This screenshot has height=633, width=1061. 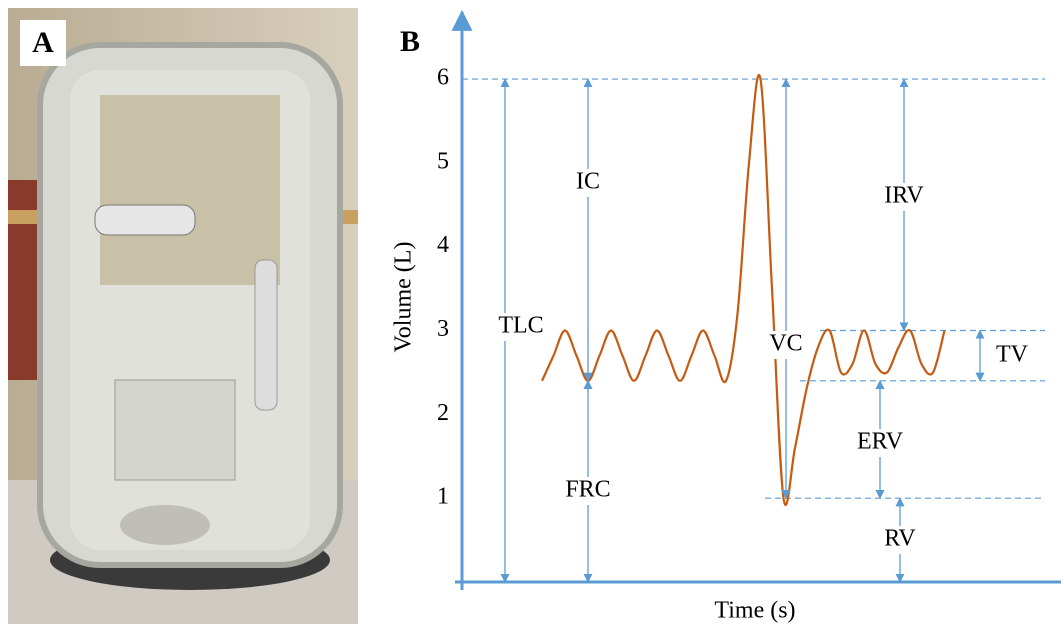 I want to click on annotation-label: FRC, so click(x=587, y=490).